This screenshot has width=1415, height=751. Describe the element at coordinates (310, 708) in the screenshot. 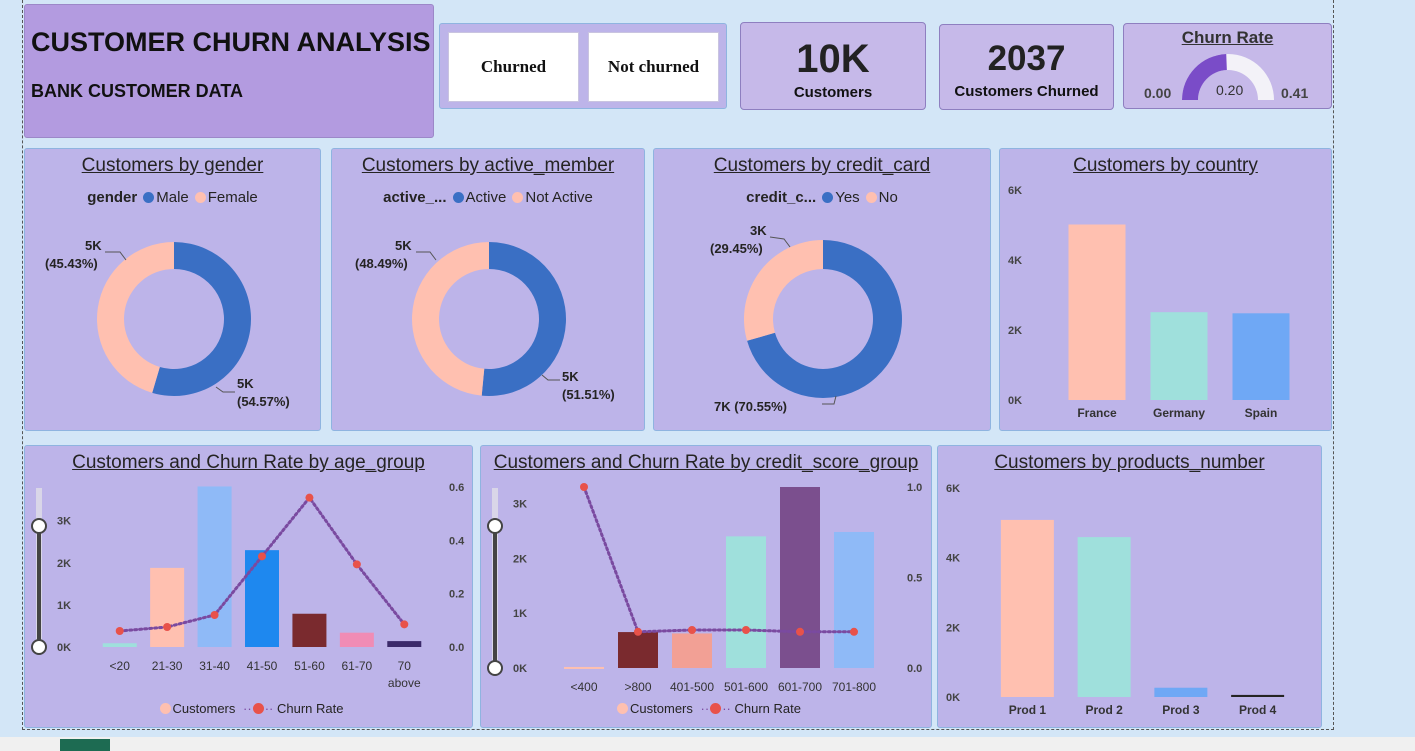

I see `age-legend-churn: Churn Rate` at that location.